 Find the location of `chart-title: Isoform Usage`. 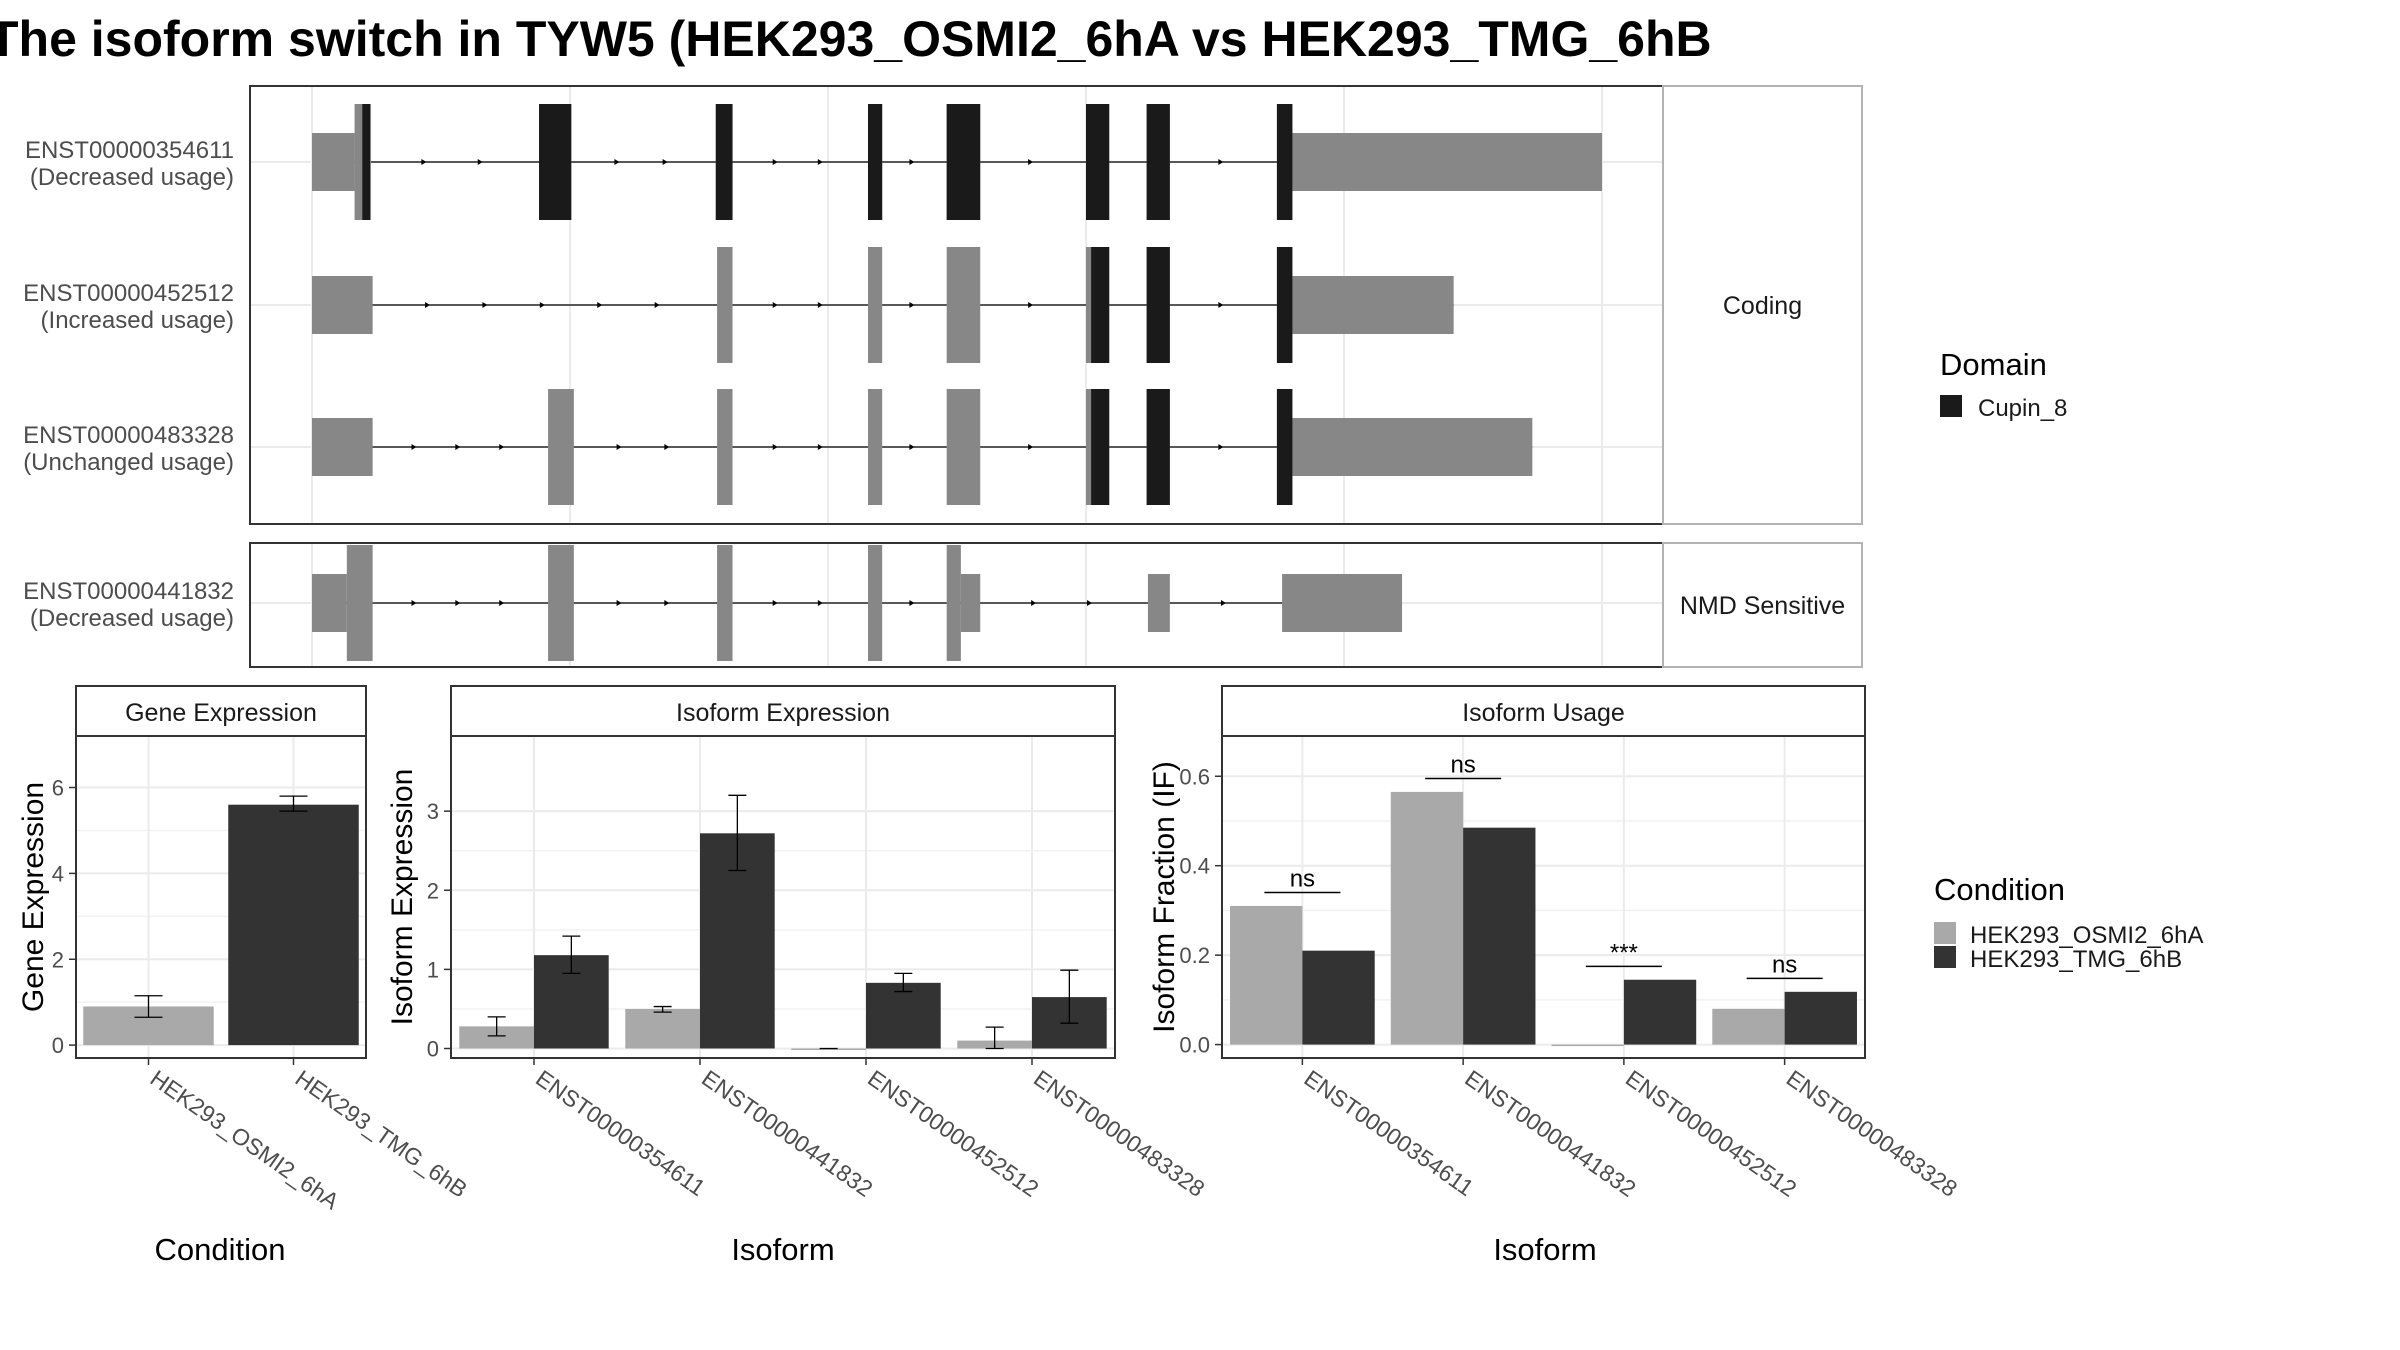

chart-title: Isoform Usage is located at coordinates (1543, 713).